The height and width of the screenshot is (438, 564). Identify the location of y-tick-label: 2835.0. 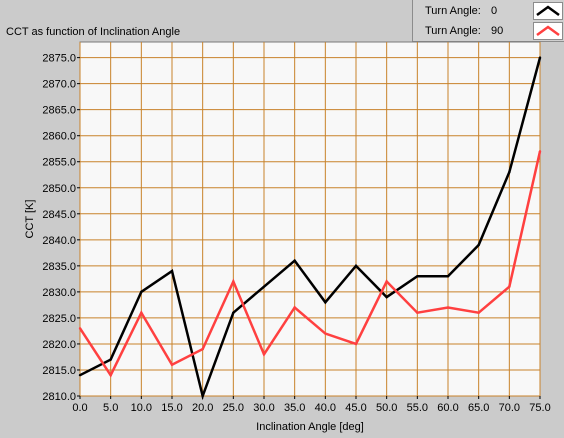
(59, 267).